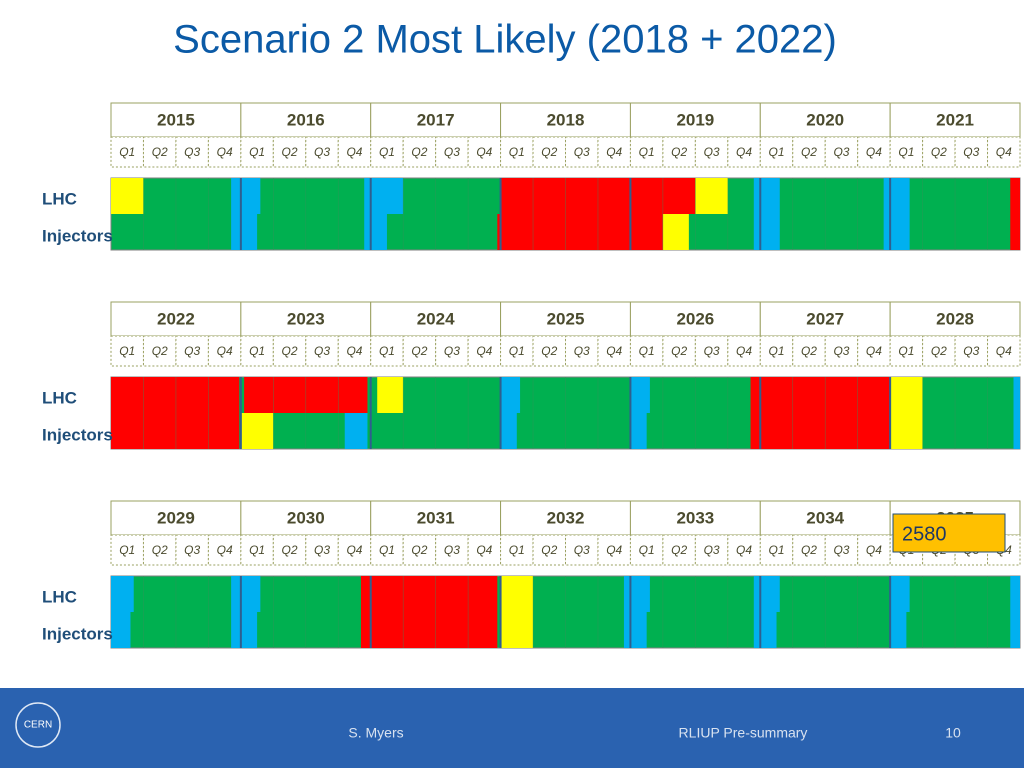 Image resolution: width=1024 pixels, height=773 pixels. I want to click on year-label: 2025, so click(566, 318).